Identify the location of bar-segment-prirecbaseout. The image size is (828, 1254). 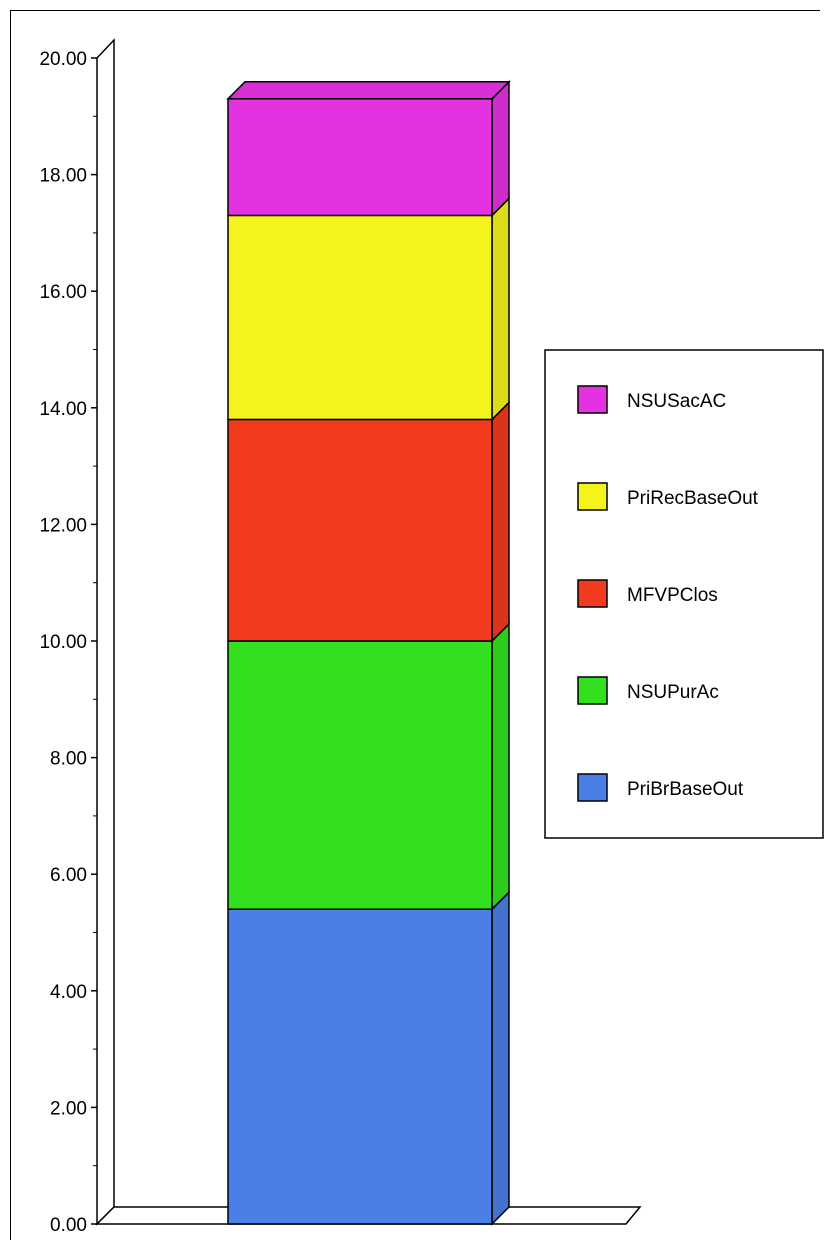
(360, 317).